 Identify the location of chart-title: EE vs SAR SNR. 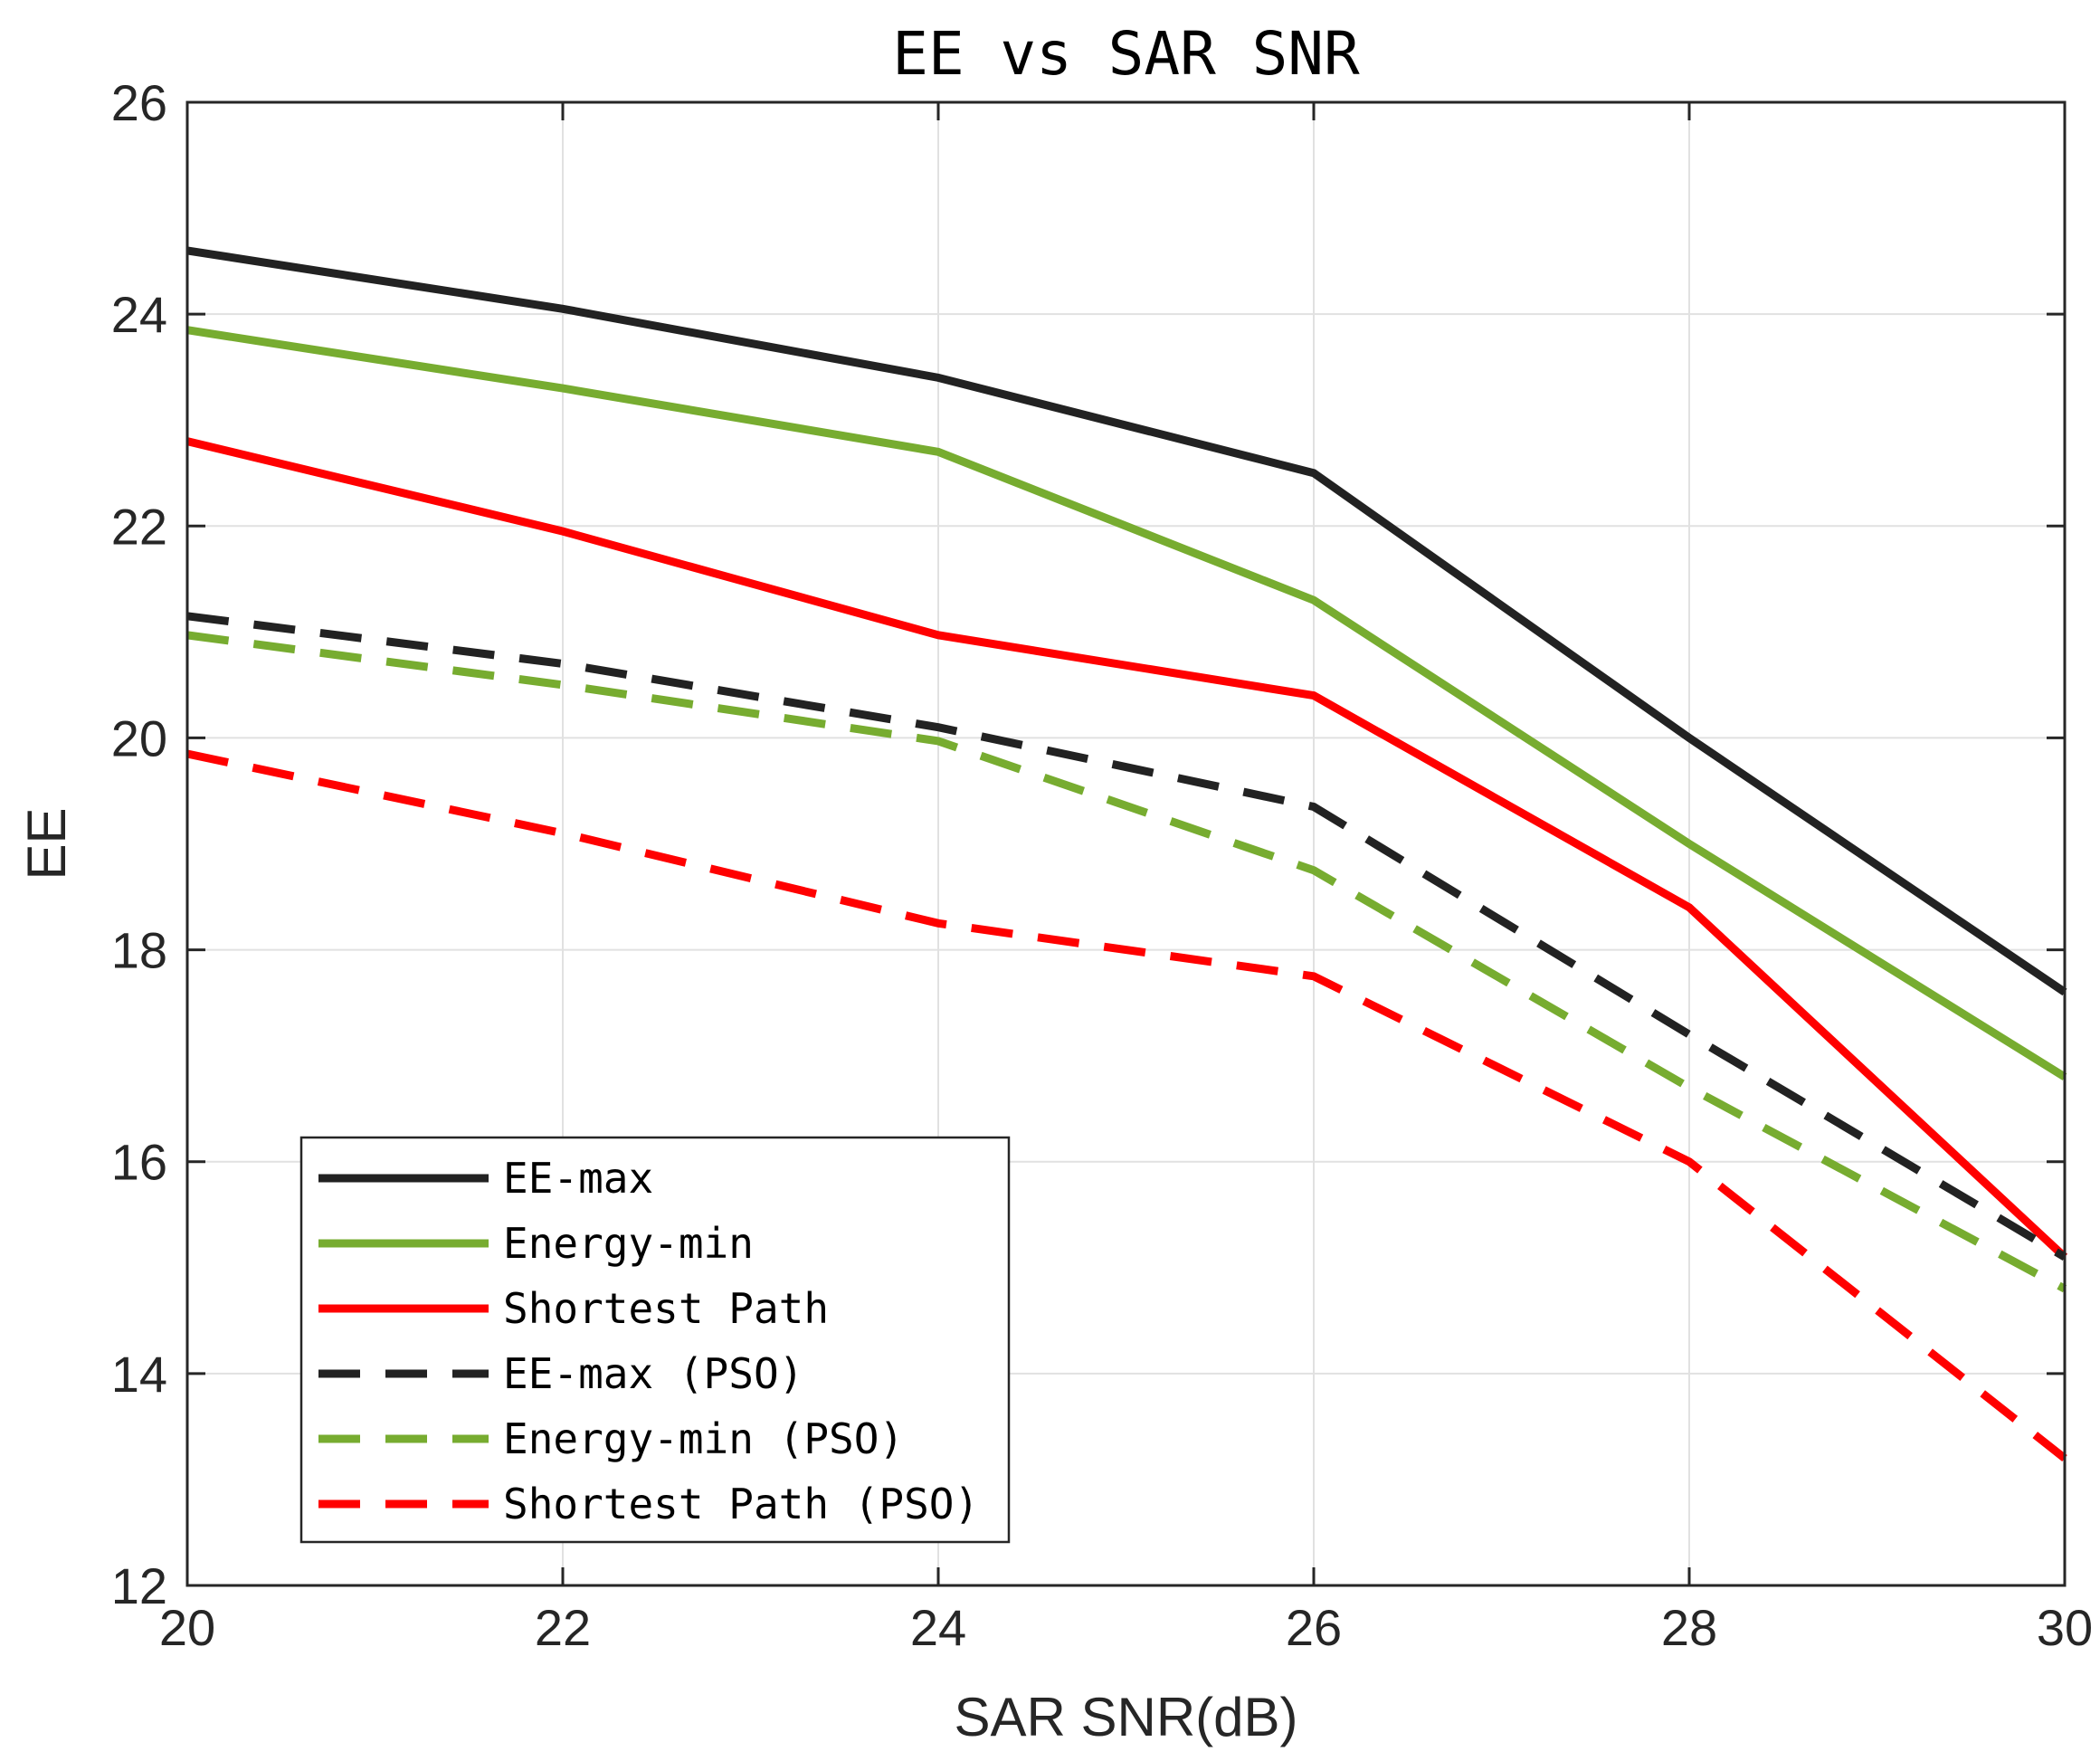
(1126, 54).